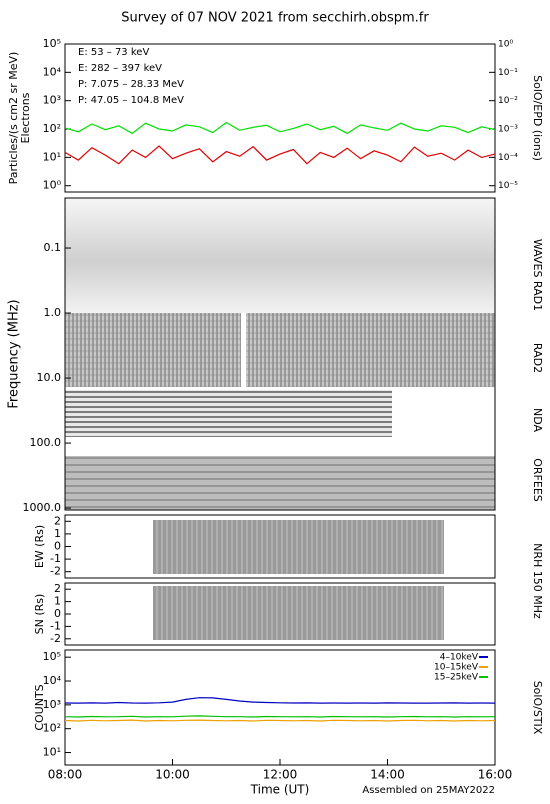 The image size is (550, 804). Describe the element at coordinates (280, 483) in the screenshot. I see `orfees-image` at that location.